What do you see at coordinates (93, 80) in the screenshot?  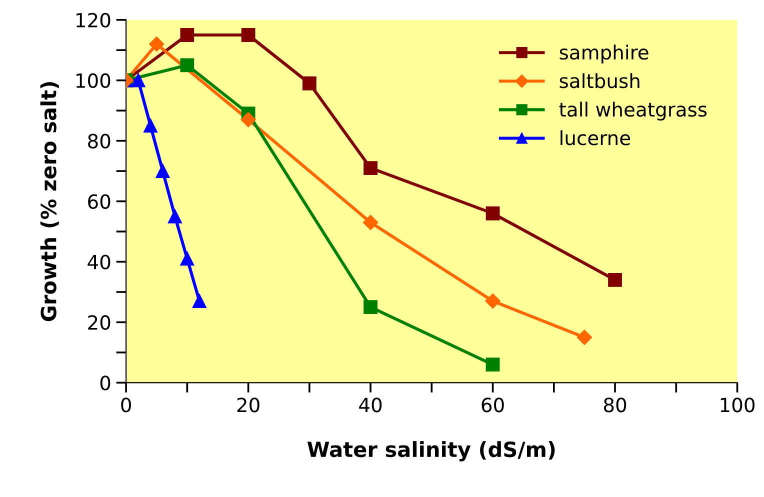 I see `y-tick-label: 100` at bounding box center [93, 80].